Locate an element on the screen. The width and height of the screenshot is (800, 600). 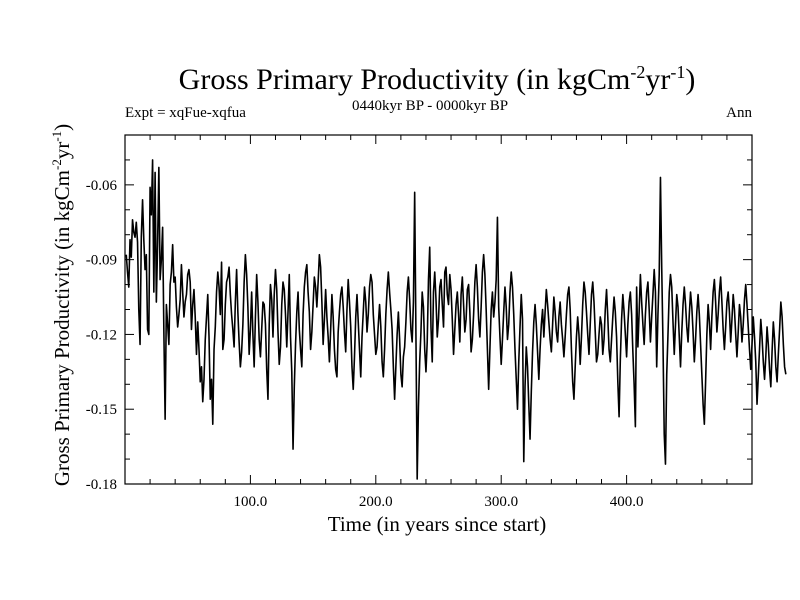
x-axis-label: Time (in years since start) is located at coordinates (437, 524).